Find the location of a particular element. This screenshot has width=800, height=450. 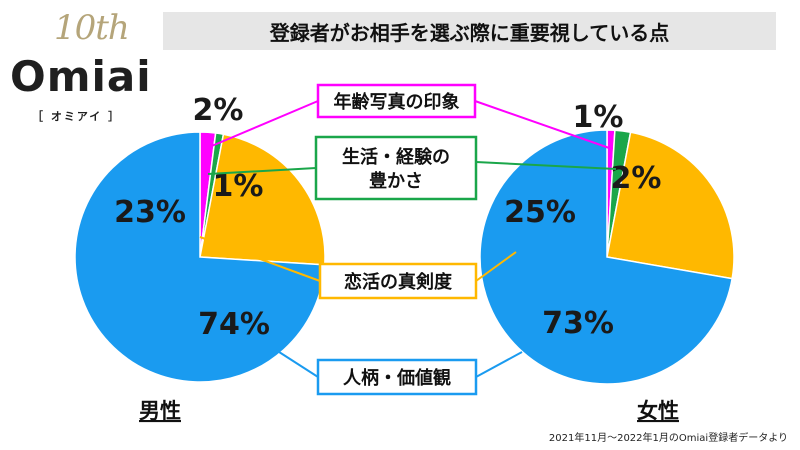

chart-title-male: 男性 is located at coordinates (160, 411).